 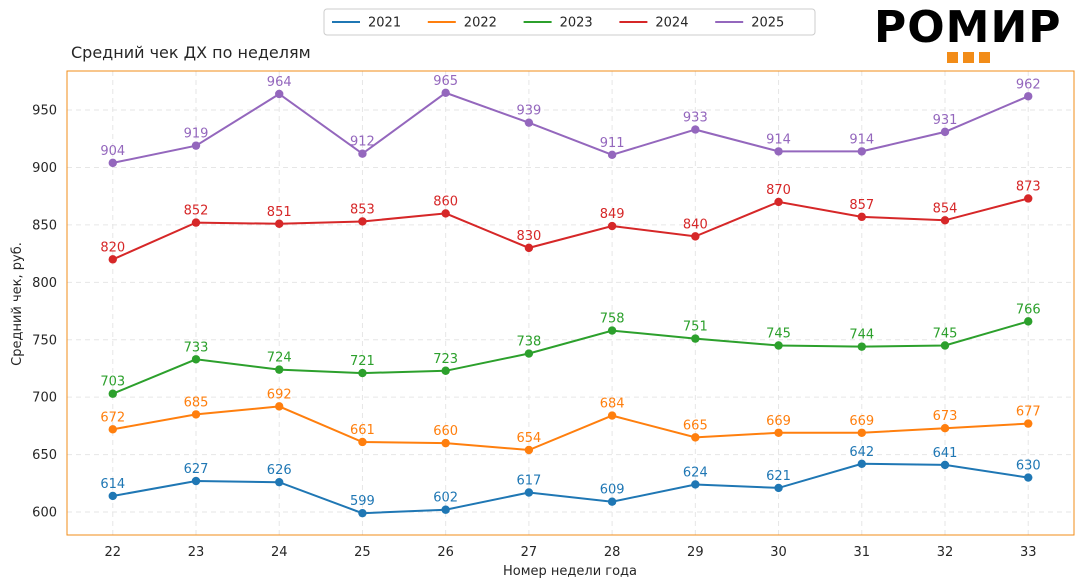 I want to click on x-tick-label: 32, so click(x=945, y=552).